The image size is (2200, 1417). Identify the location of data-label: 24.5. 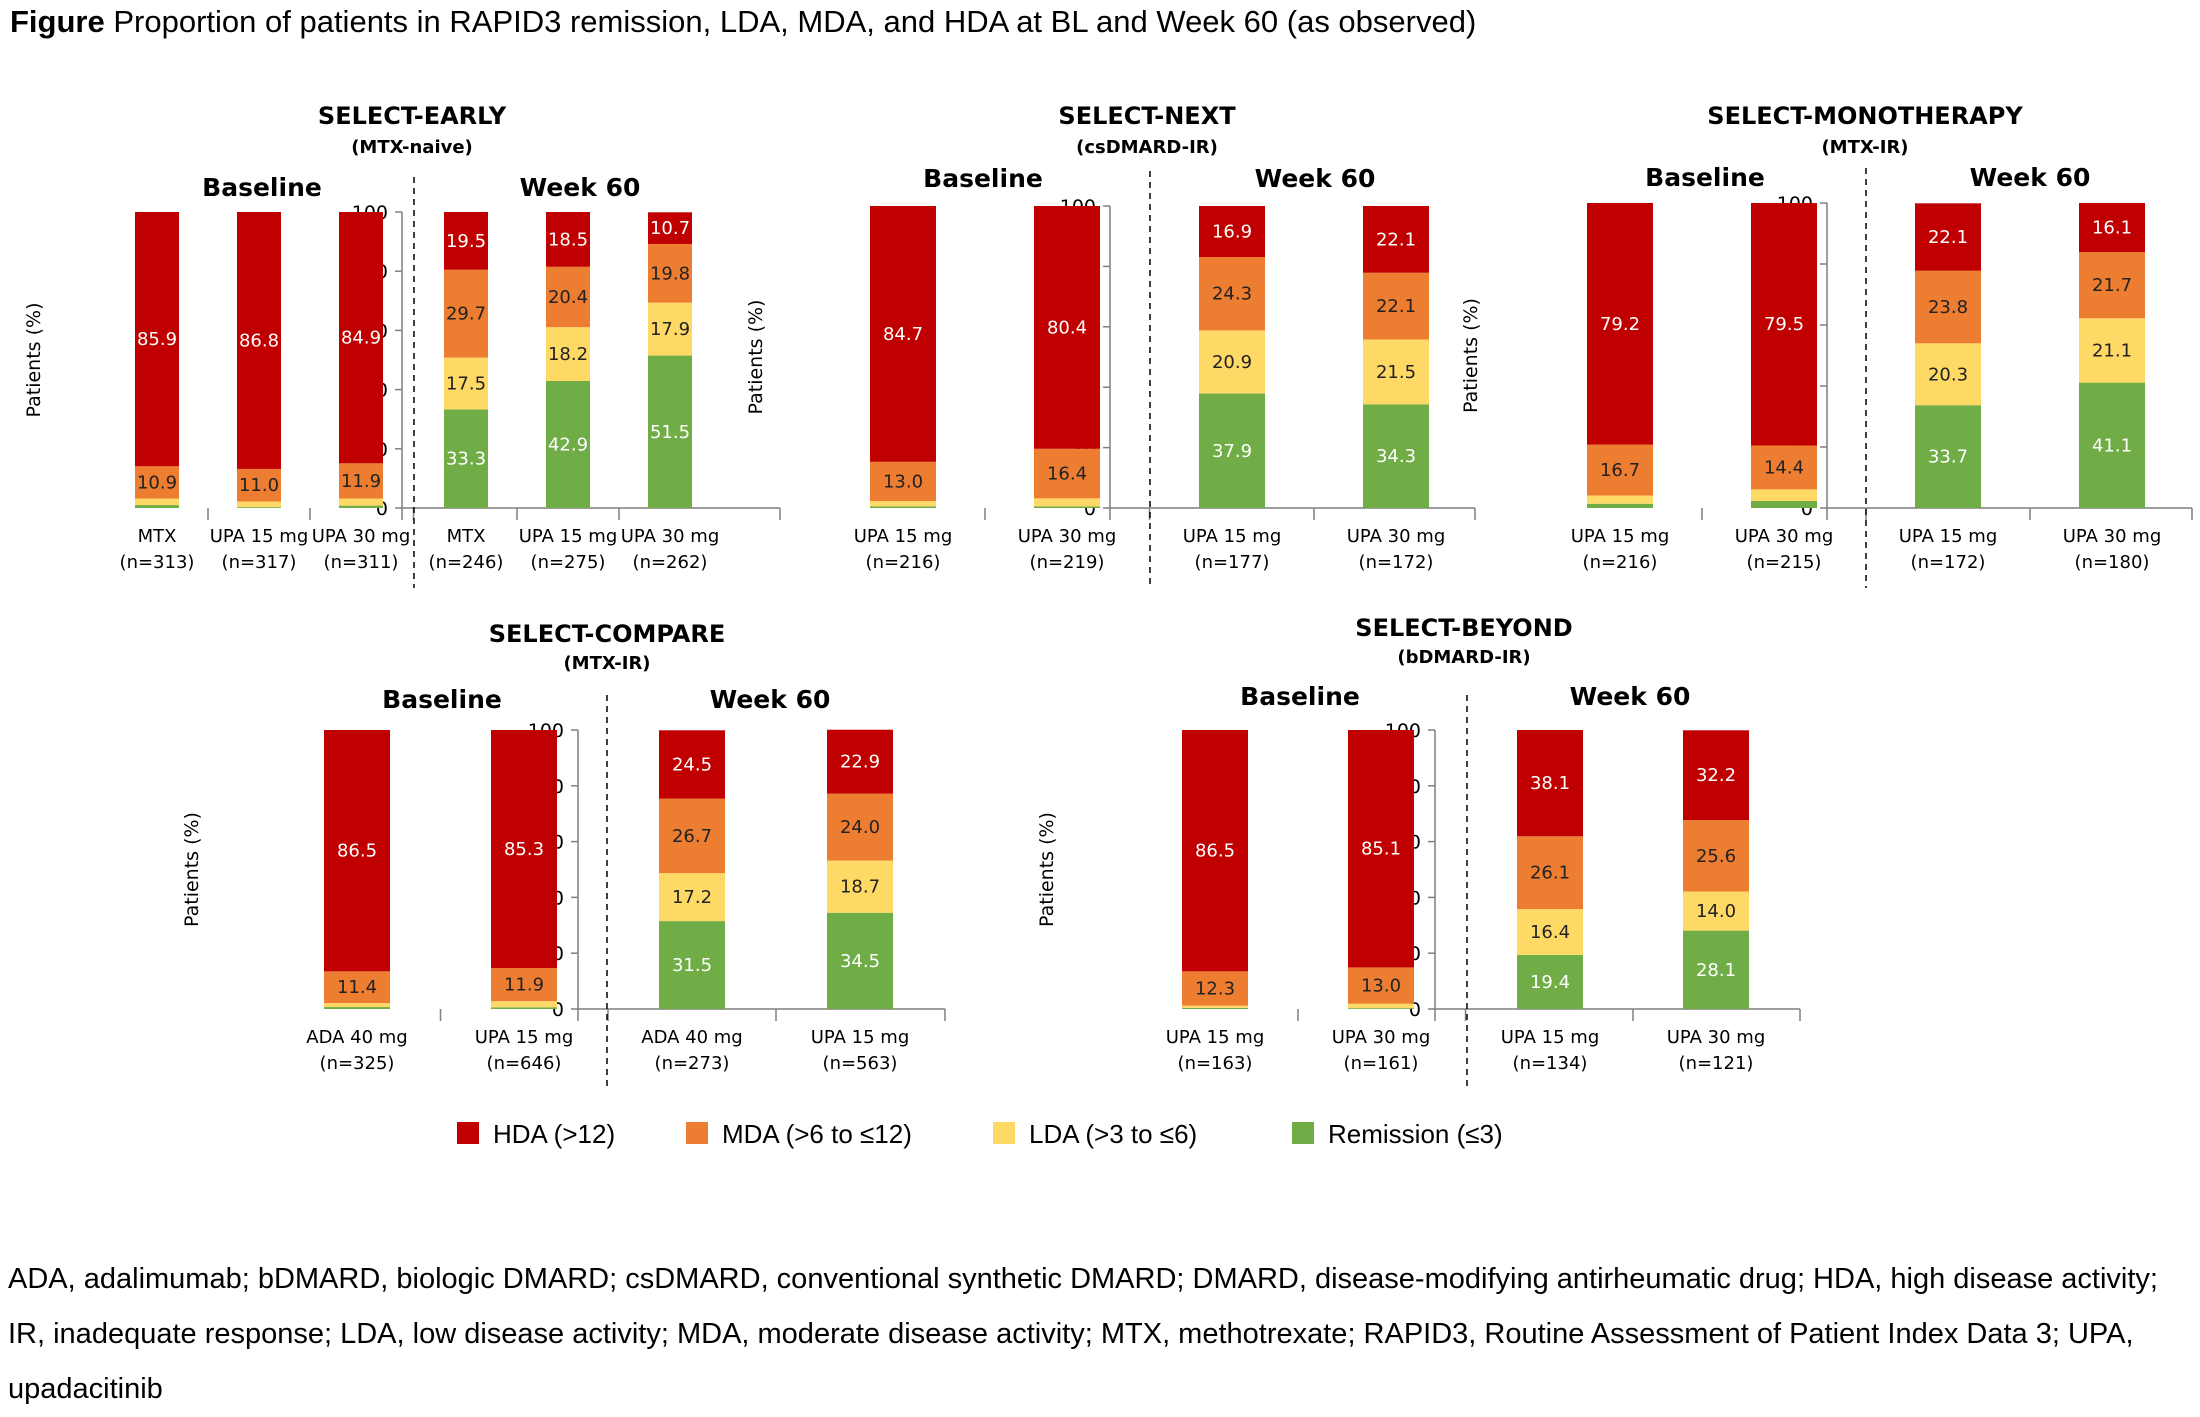
(692, 764).